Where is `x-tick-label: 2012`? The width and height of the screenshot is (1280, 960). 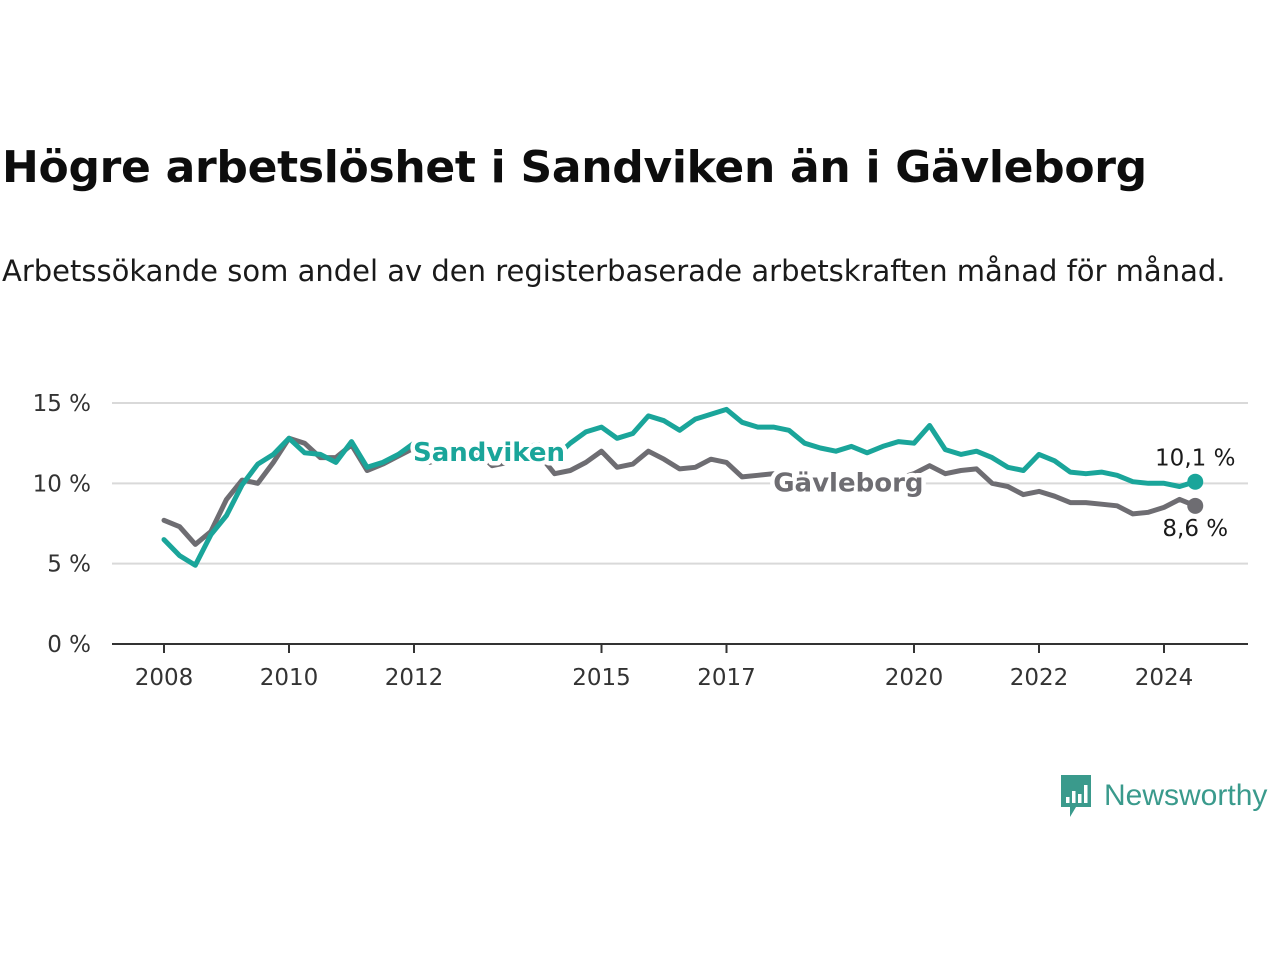 x-tick-label: 2012 is located at coordinates (414, 678).